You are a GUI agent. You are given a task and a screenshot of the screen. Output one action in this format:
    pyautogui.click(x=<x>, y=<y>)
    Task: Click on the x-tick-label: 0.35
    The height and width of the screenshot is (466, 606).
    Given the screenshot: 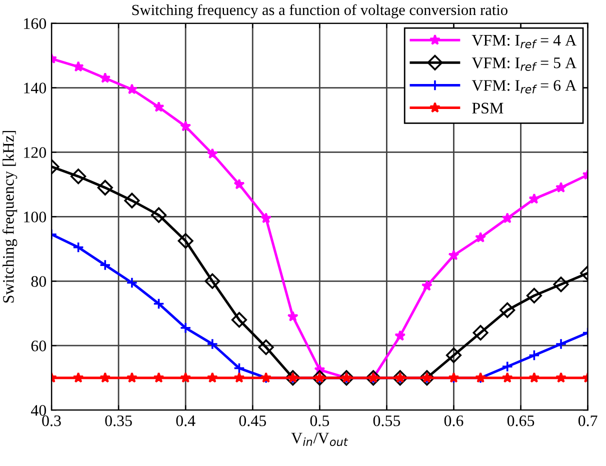 What is the action you would take?
    pyautogui.click(x=118, y=420)
    